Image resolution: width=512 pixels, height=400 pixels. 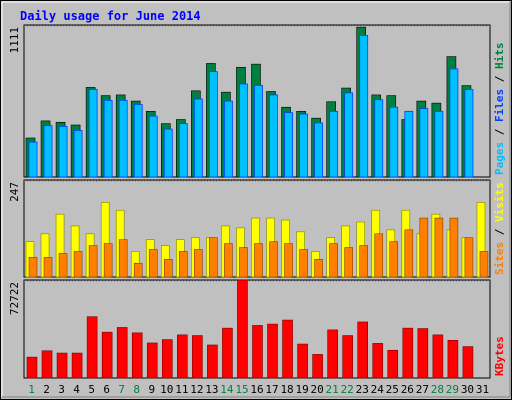 I want to click on legend-files: Files, so click(x=499, y=105).